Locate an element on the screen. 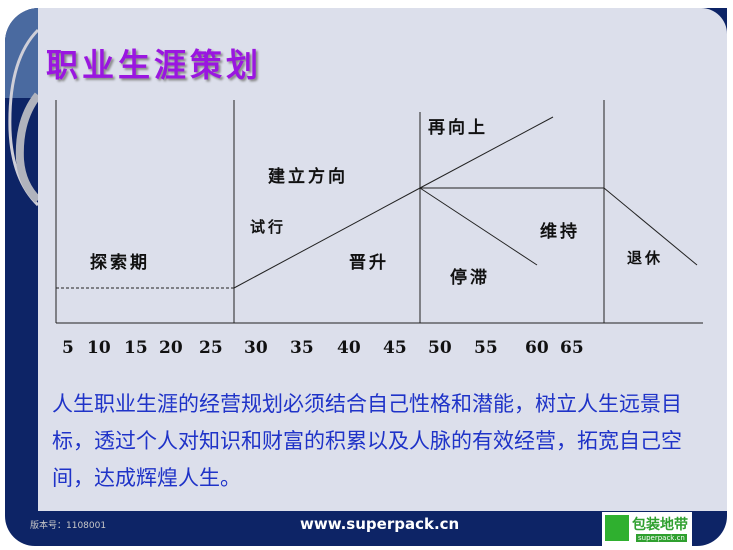 The image size is (733, 550). rise-line is located at coordinates (327, 238).